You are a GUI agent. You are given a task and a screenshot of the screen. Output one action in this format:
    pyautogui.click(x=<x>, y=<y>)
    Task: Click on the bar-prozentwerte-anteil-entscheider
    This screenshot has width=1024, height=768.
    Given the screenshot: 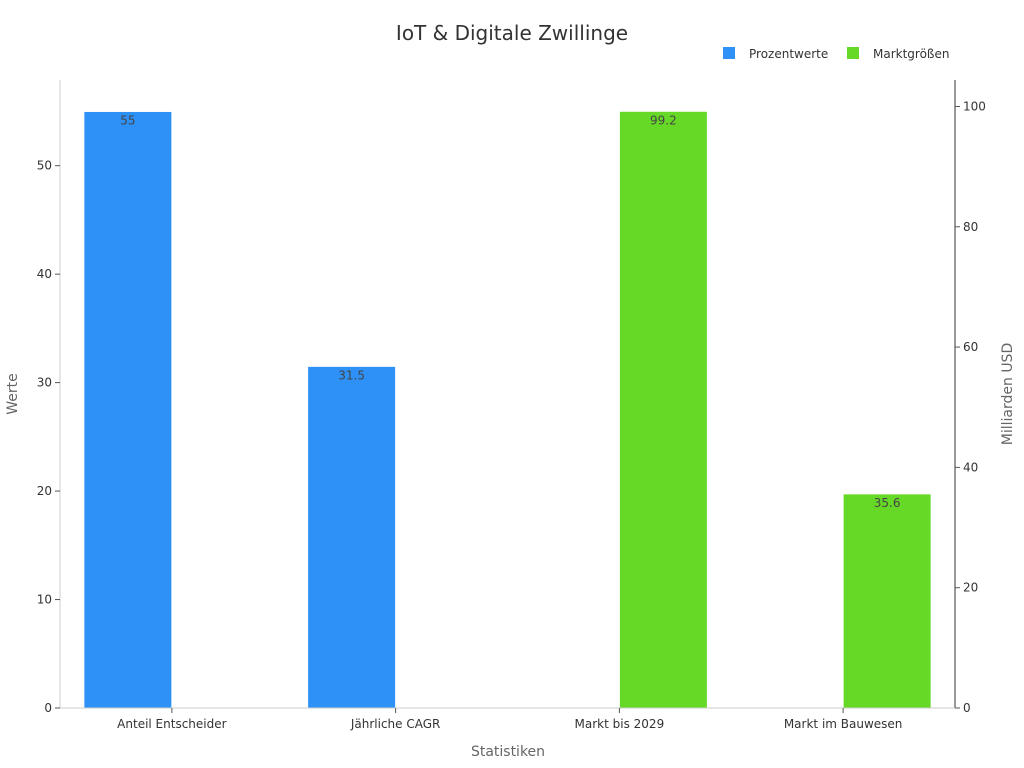 What is the action you would take?
    pyautogui.click(x=128, y=409)
    